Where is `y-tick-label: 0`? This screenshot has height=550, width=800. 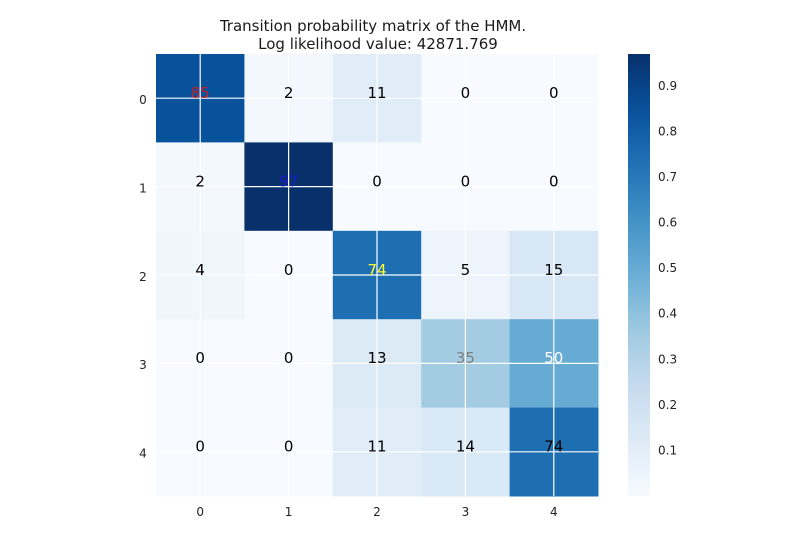
y-tick-label: 0 is located at coordinates (143, 100).